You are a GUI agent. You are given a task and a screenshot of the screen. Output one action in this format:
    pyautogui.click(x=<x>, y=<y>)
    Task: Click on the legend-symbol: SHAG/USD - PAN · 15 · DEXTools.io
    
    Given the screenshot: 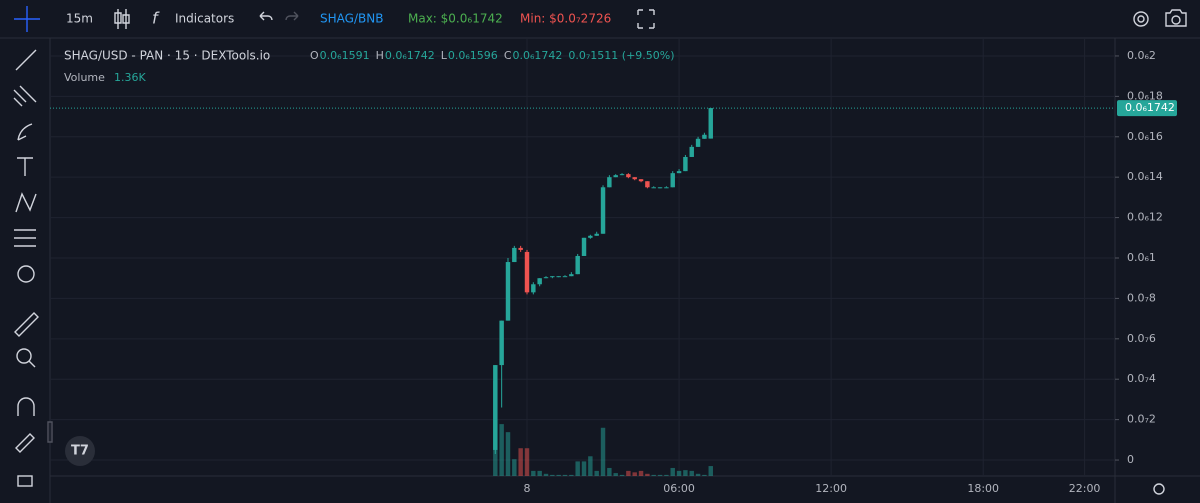 What is the action you would take?
    pyautogui.click(x=167, y=56)
    